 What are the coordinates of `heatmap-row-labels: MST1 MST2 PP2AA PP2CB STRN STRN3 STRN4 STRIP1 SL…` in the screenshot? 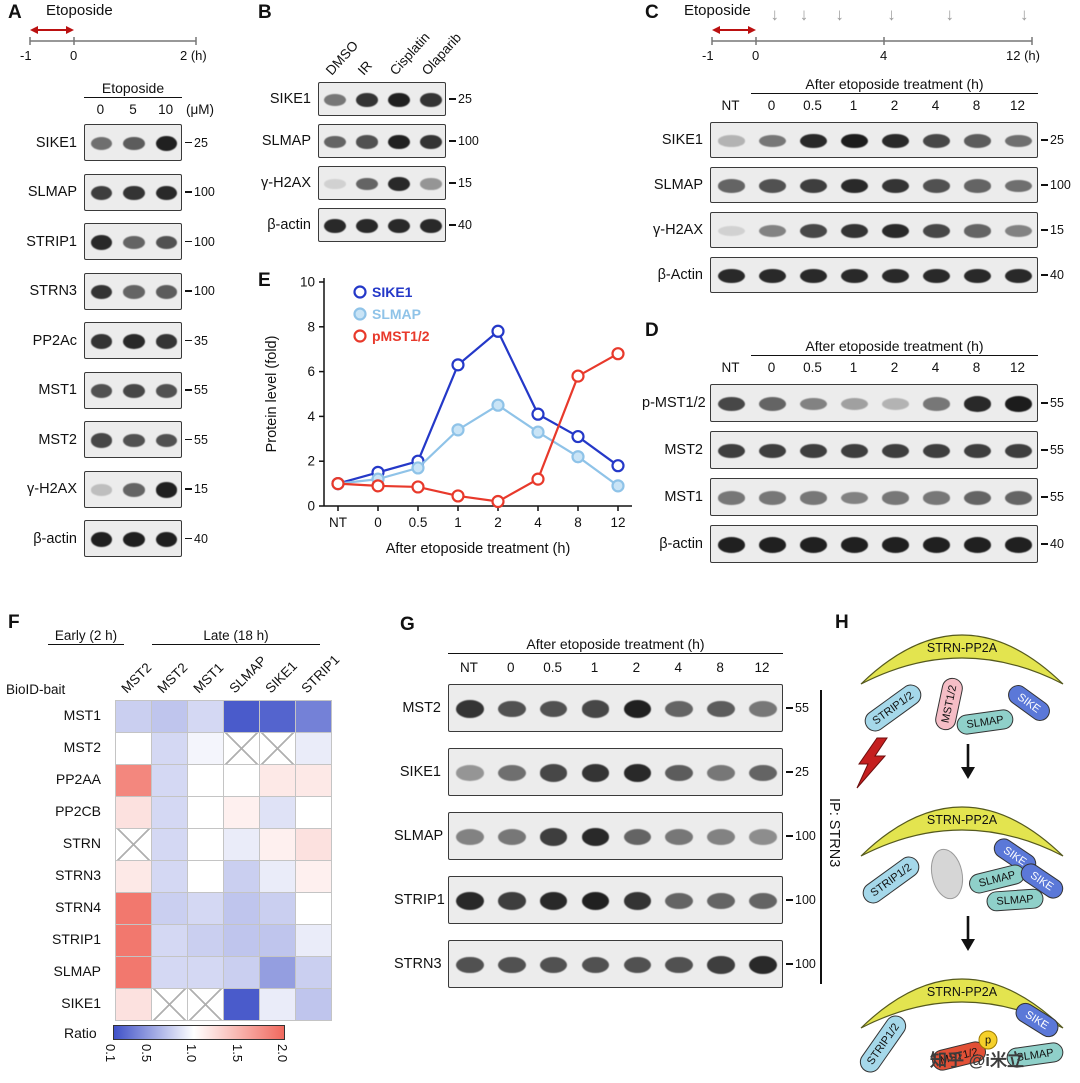 It's located at (54, 860).